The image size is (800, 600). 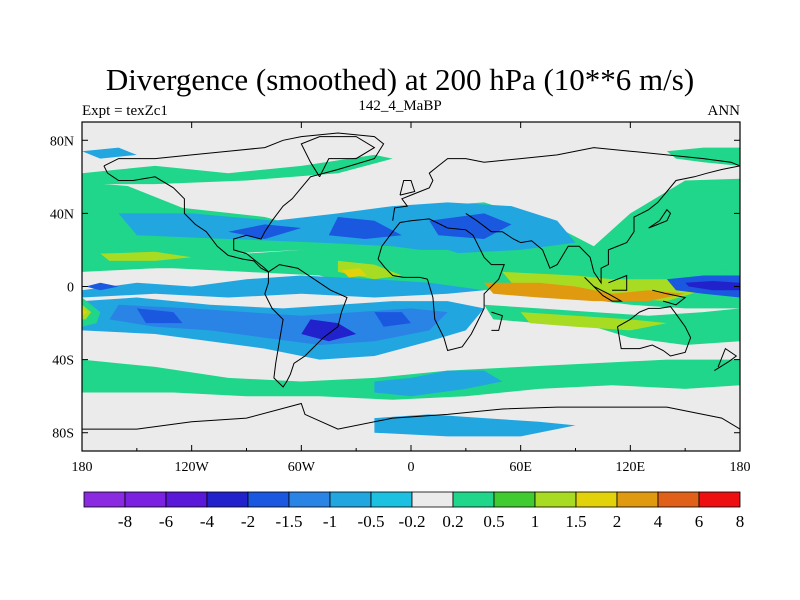 I want to click on x-tick-label: 120E, so click(x=631, y=467).